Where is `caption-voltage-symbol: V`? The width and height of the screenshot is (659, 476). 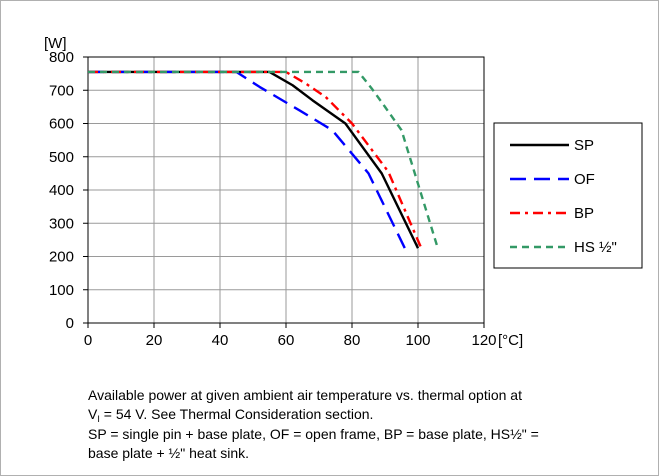 caption-voltage-symbol: V is located at coordinates (93, 413).